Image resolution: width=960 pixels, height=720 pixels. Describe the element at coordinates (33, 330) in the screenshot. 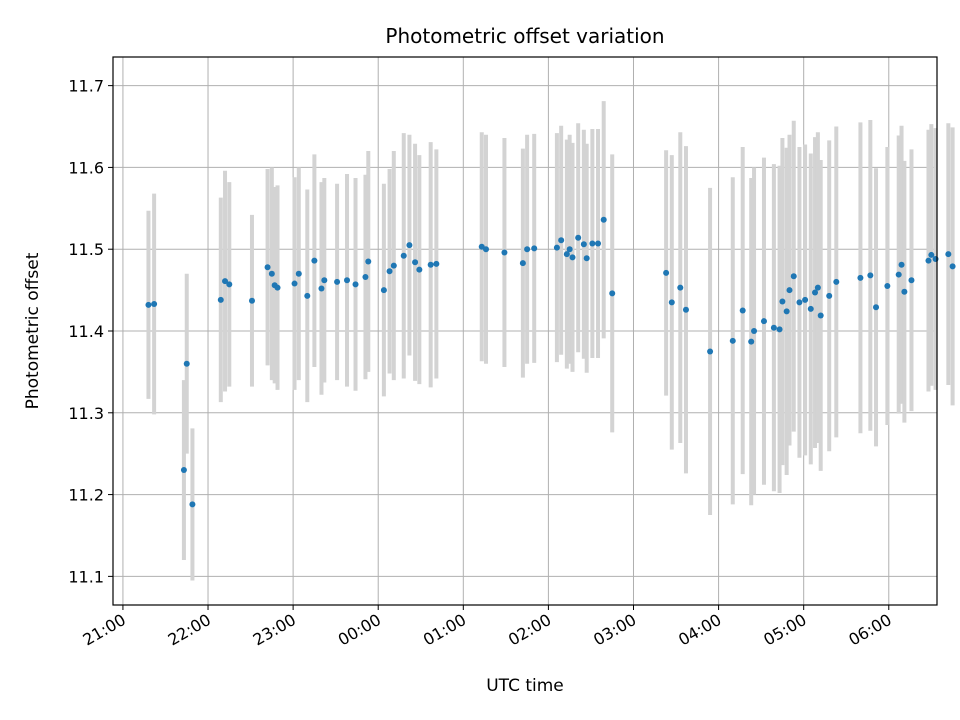

I see `y-axis-label: Photometric offset` at that location.